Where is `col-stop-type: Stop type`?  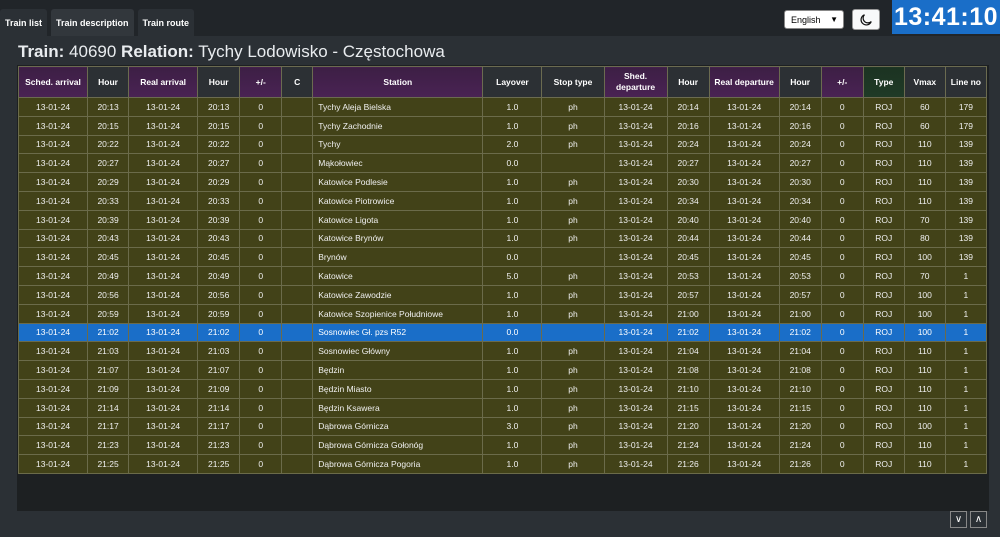 col-stop-type: Stop type is located at coordinates (573, 82).